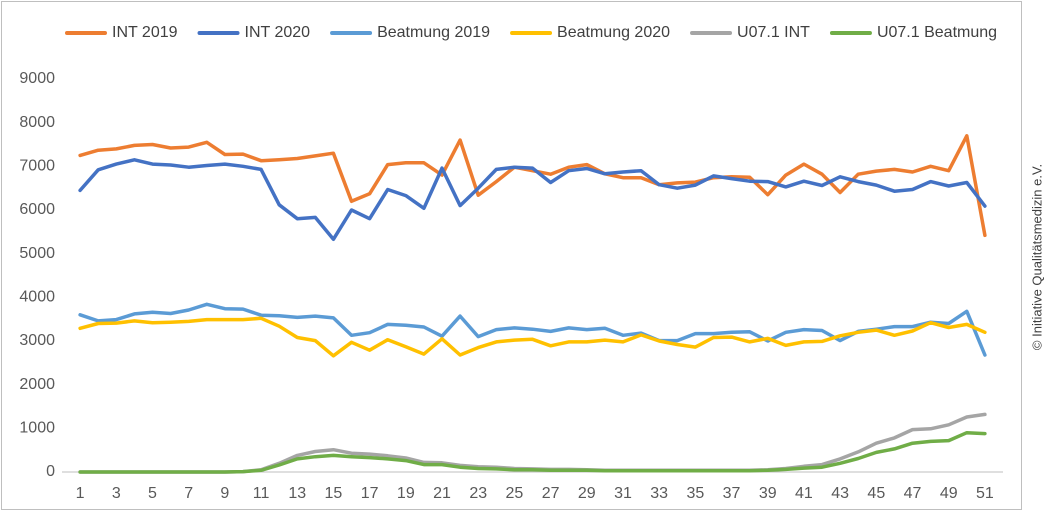 This screenshot has width=1048, height=513. I want to click on legend-label: Beatmung 2020, so click(613, 32).